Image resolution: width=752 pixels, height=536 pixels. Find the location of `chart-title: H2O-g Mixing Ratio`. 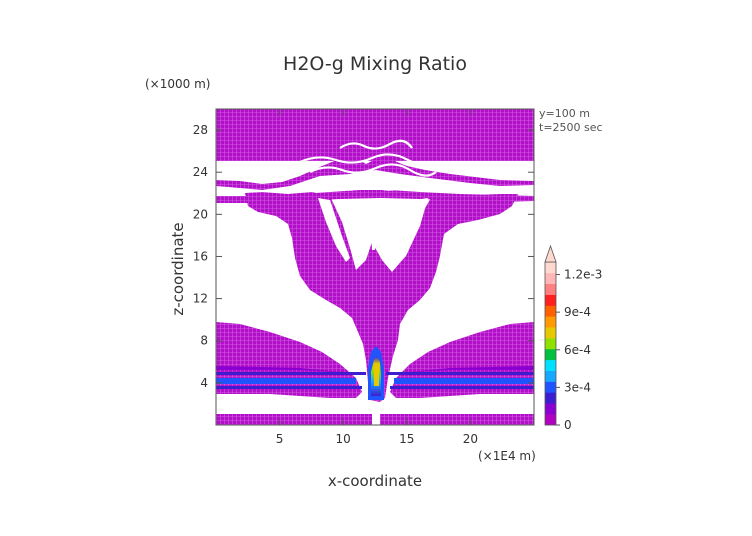

chart-title: H2O-g Mixing Ratio is located at coordinates (375, 64).